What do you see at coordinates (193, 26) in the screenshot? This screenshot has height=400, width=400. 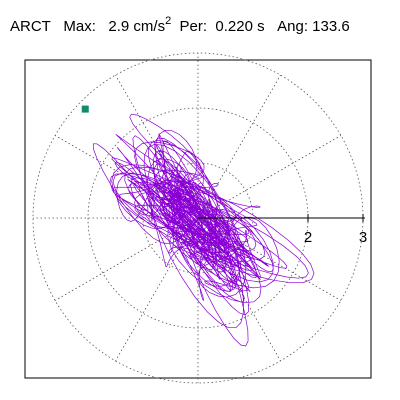 I see `period-label: Per:` at bounding box center [193, 26].